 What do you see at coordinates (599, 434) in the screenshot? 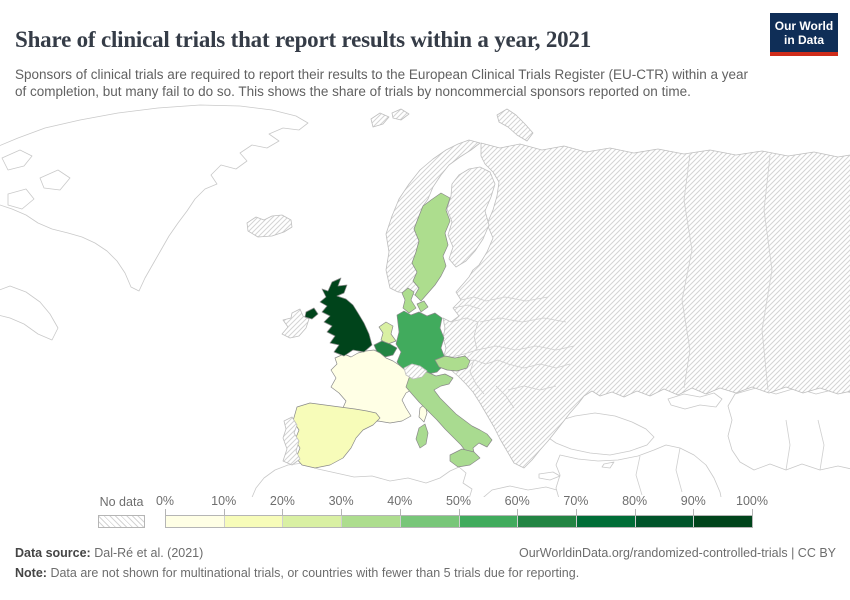
I see `turkey-outline` at bounding box center [599, 434].